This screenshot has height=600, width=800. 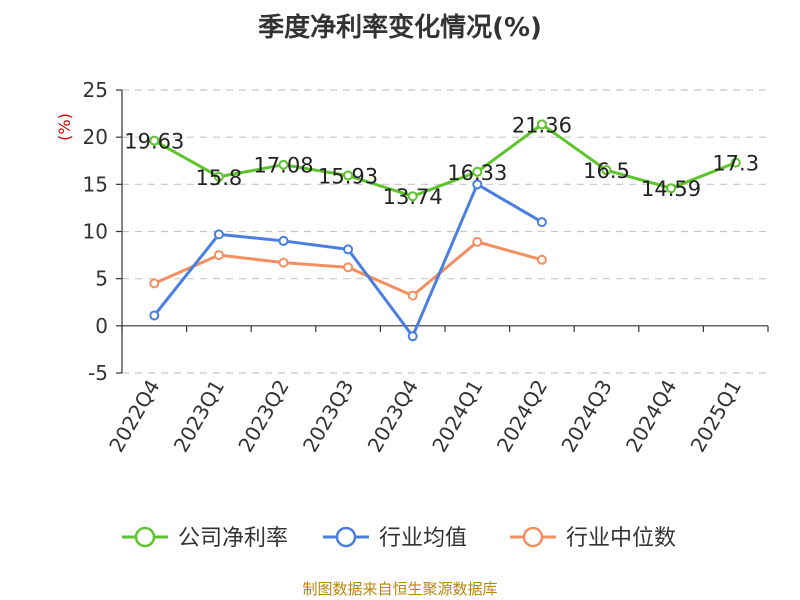 I want to click on y-tick-labels: 25 20 15 10 5 0 -5, so click(x=95, y=231).